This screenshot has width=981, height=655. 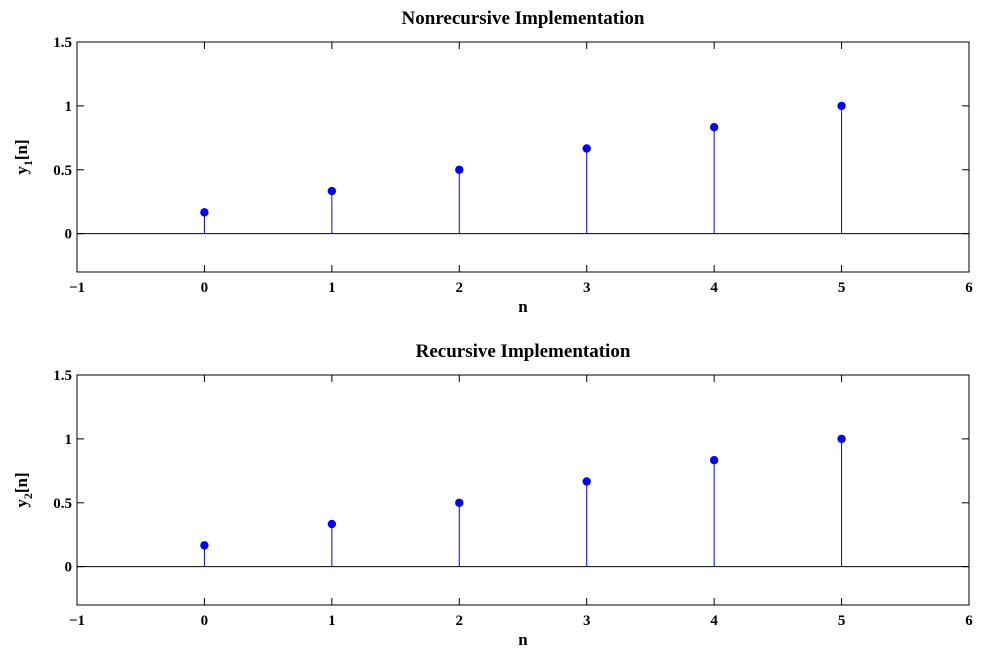 I want to click on y-axis-label-subscript: 2, so click(x=28, y=496).